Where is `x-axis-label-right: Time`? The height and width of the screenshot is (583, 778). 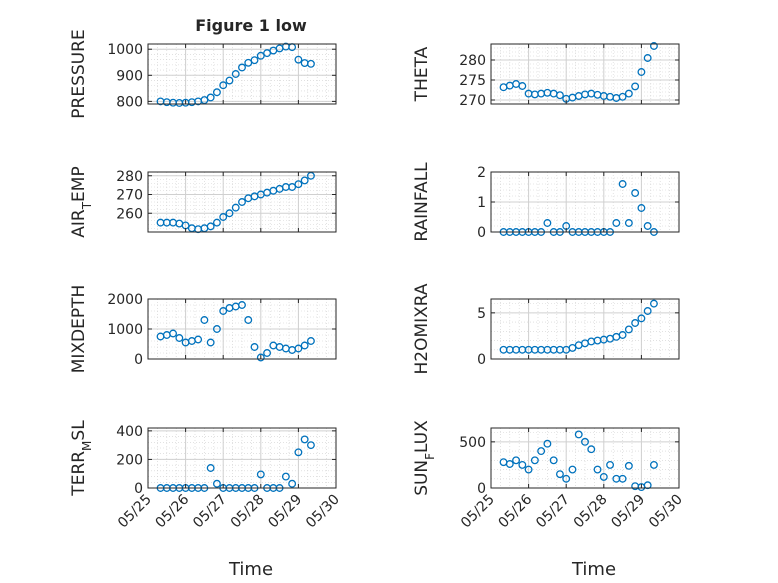 x-axis-label-right: Time is located at coordinates (593, 569).